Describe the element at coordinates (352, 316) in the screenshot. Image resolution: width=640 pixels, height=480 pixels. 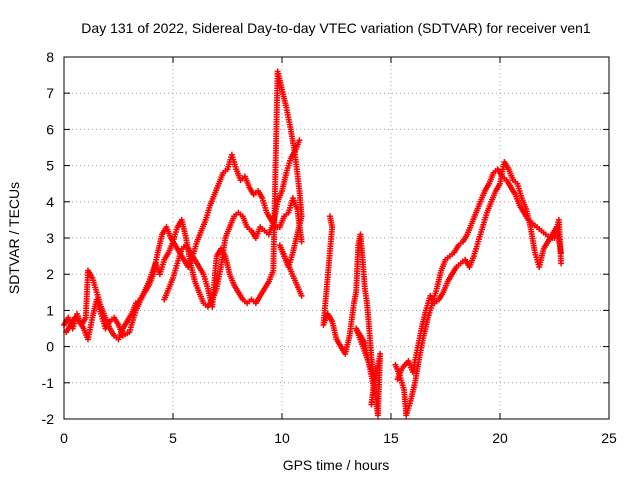
I see `series-track-d` at that location.